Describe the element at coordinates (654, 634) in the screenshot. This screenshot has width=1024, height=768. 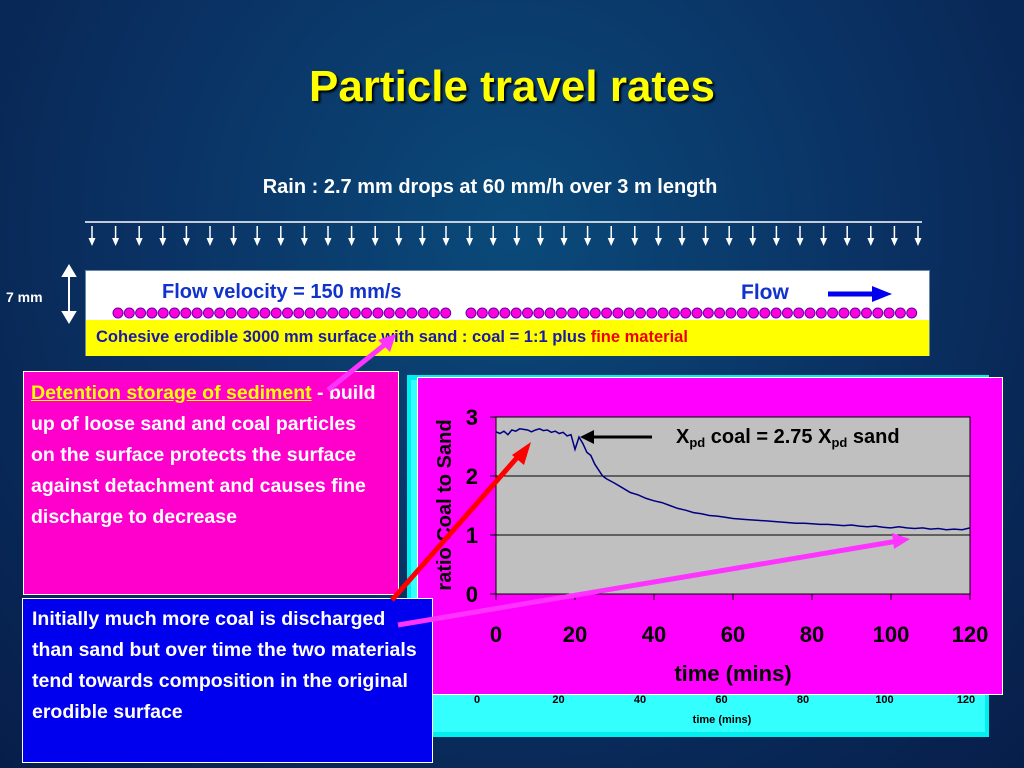
I see `x-tick-label: 40` at that location.